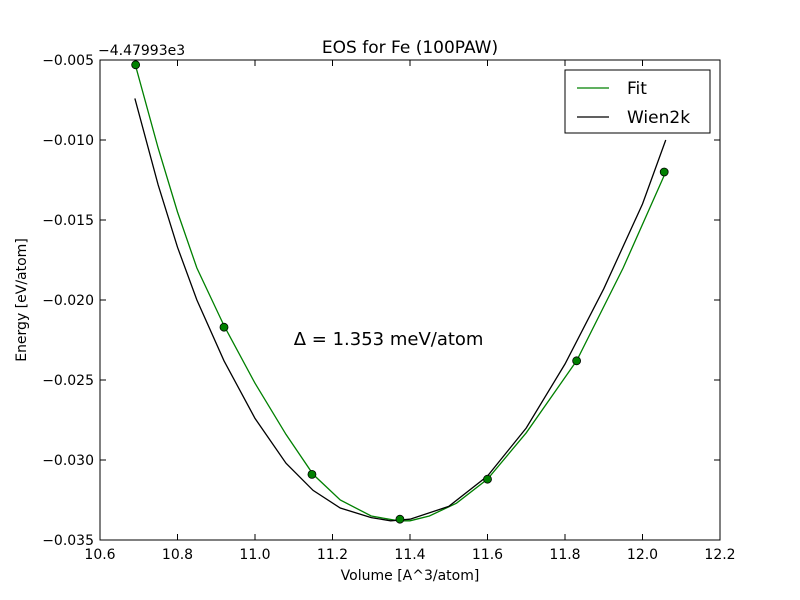  What do you see at coordinates (389, 339) in the screenshot?
I see `delta-annotation: Δ = 1.353 meV/atom` at bounding box center [389, 339].